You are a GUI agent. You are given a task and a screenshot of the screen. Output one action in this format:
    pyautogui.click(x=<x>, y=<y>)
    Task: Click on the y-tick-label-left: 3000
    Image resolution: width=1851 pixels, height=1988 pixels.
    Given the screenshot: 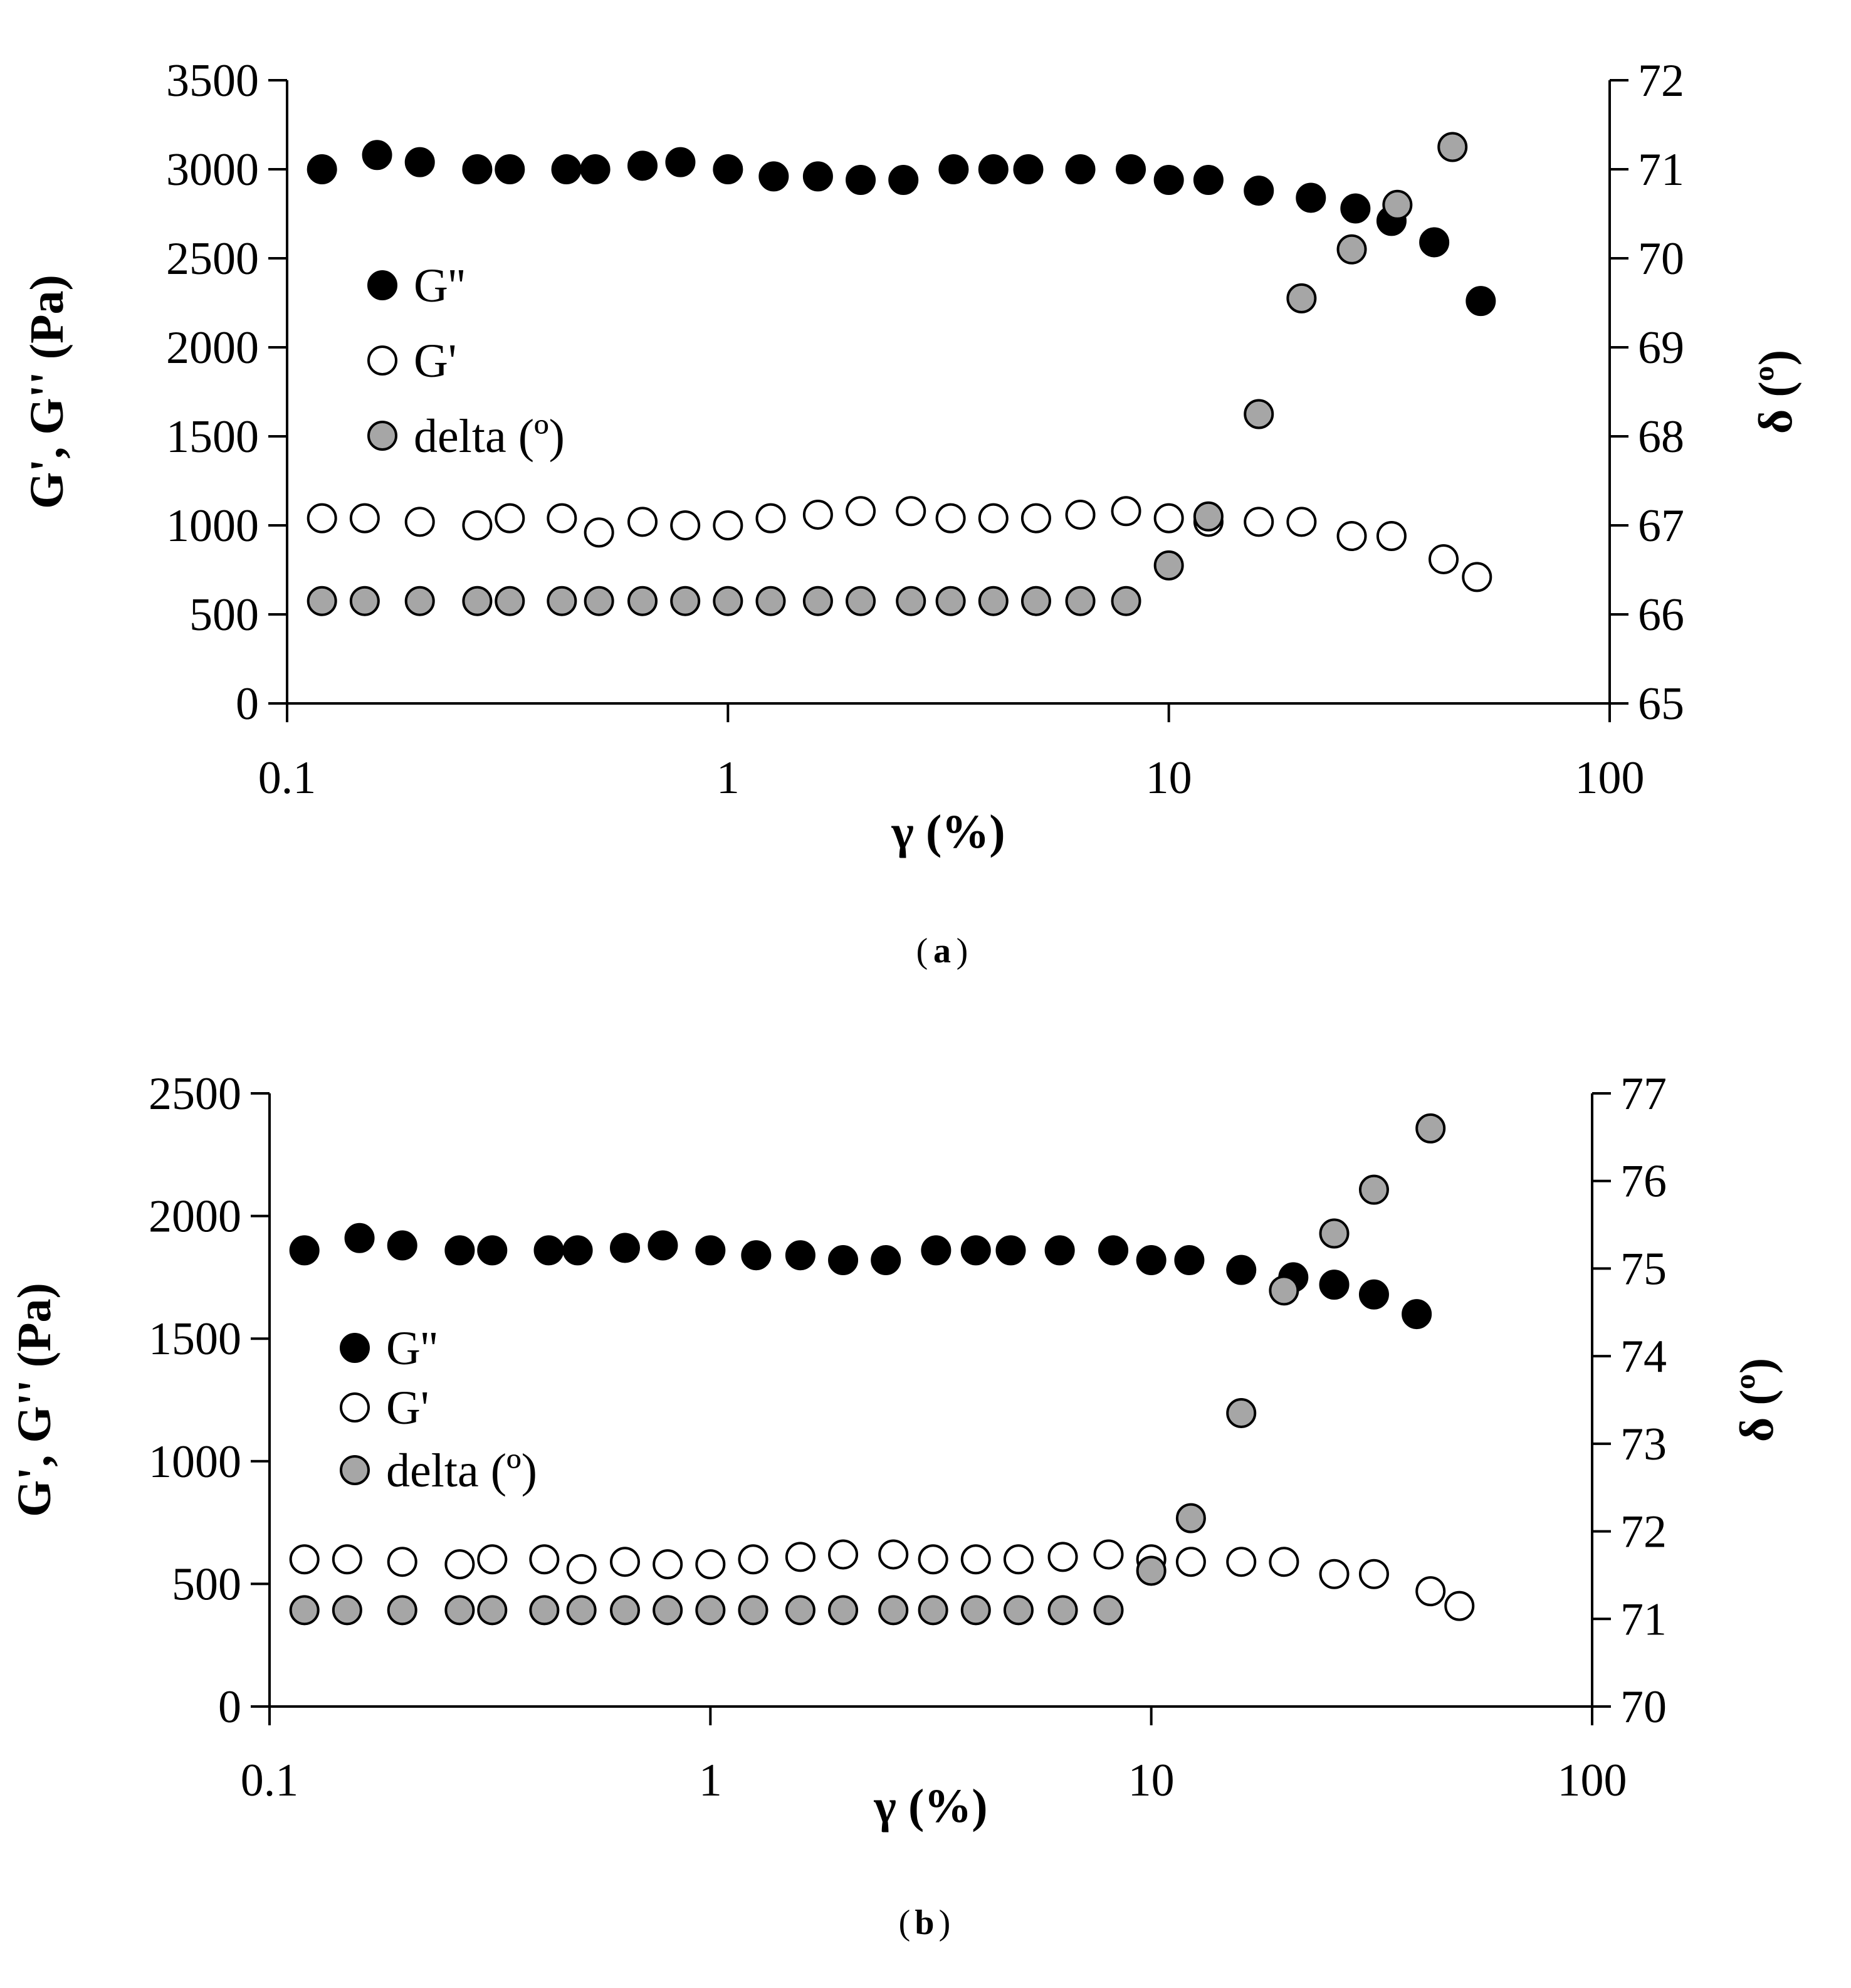 What is the action you would take?
    pyautogui.click(x=212, y=170)
    